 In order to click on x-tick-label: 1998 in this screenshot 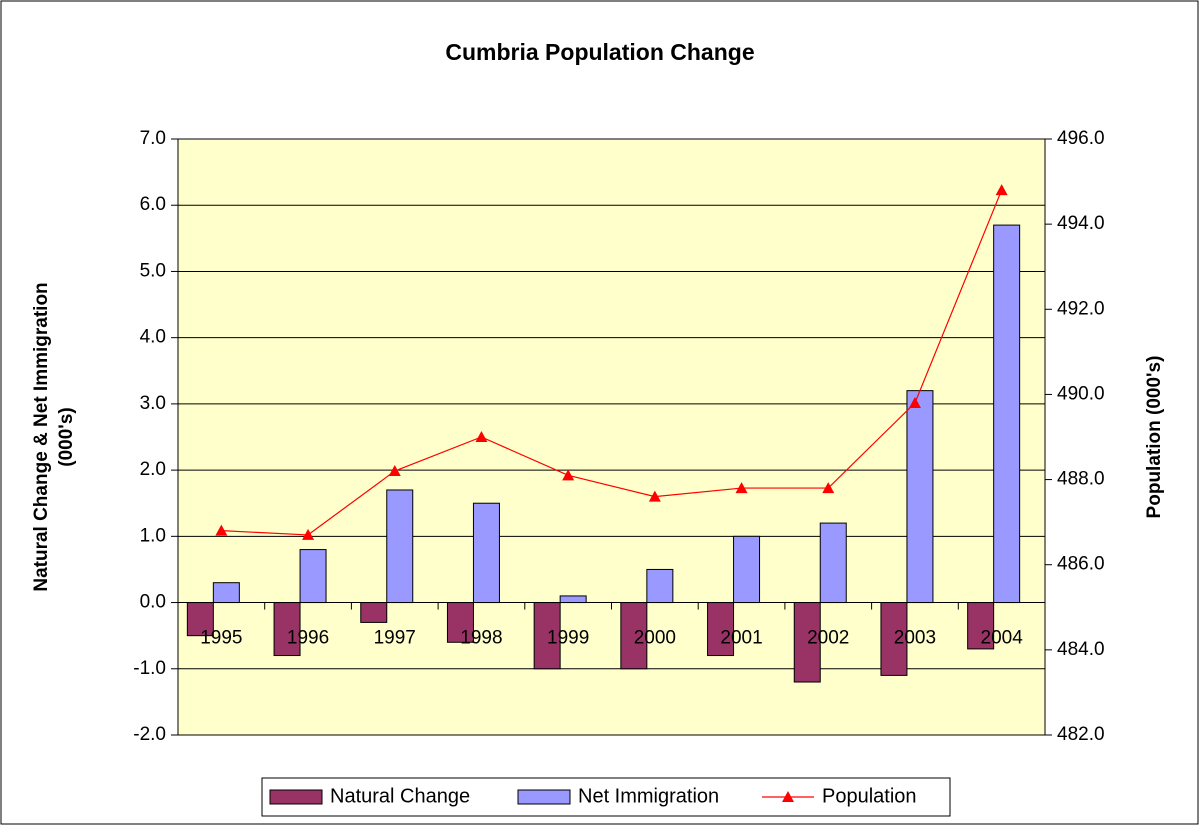, I will do `click(481, 638)`.